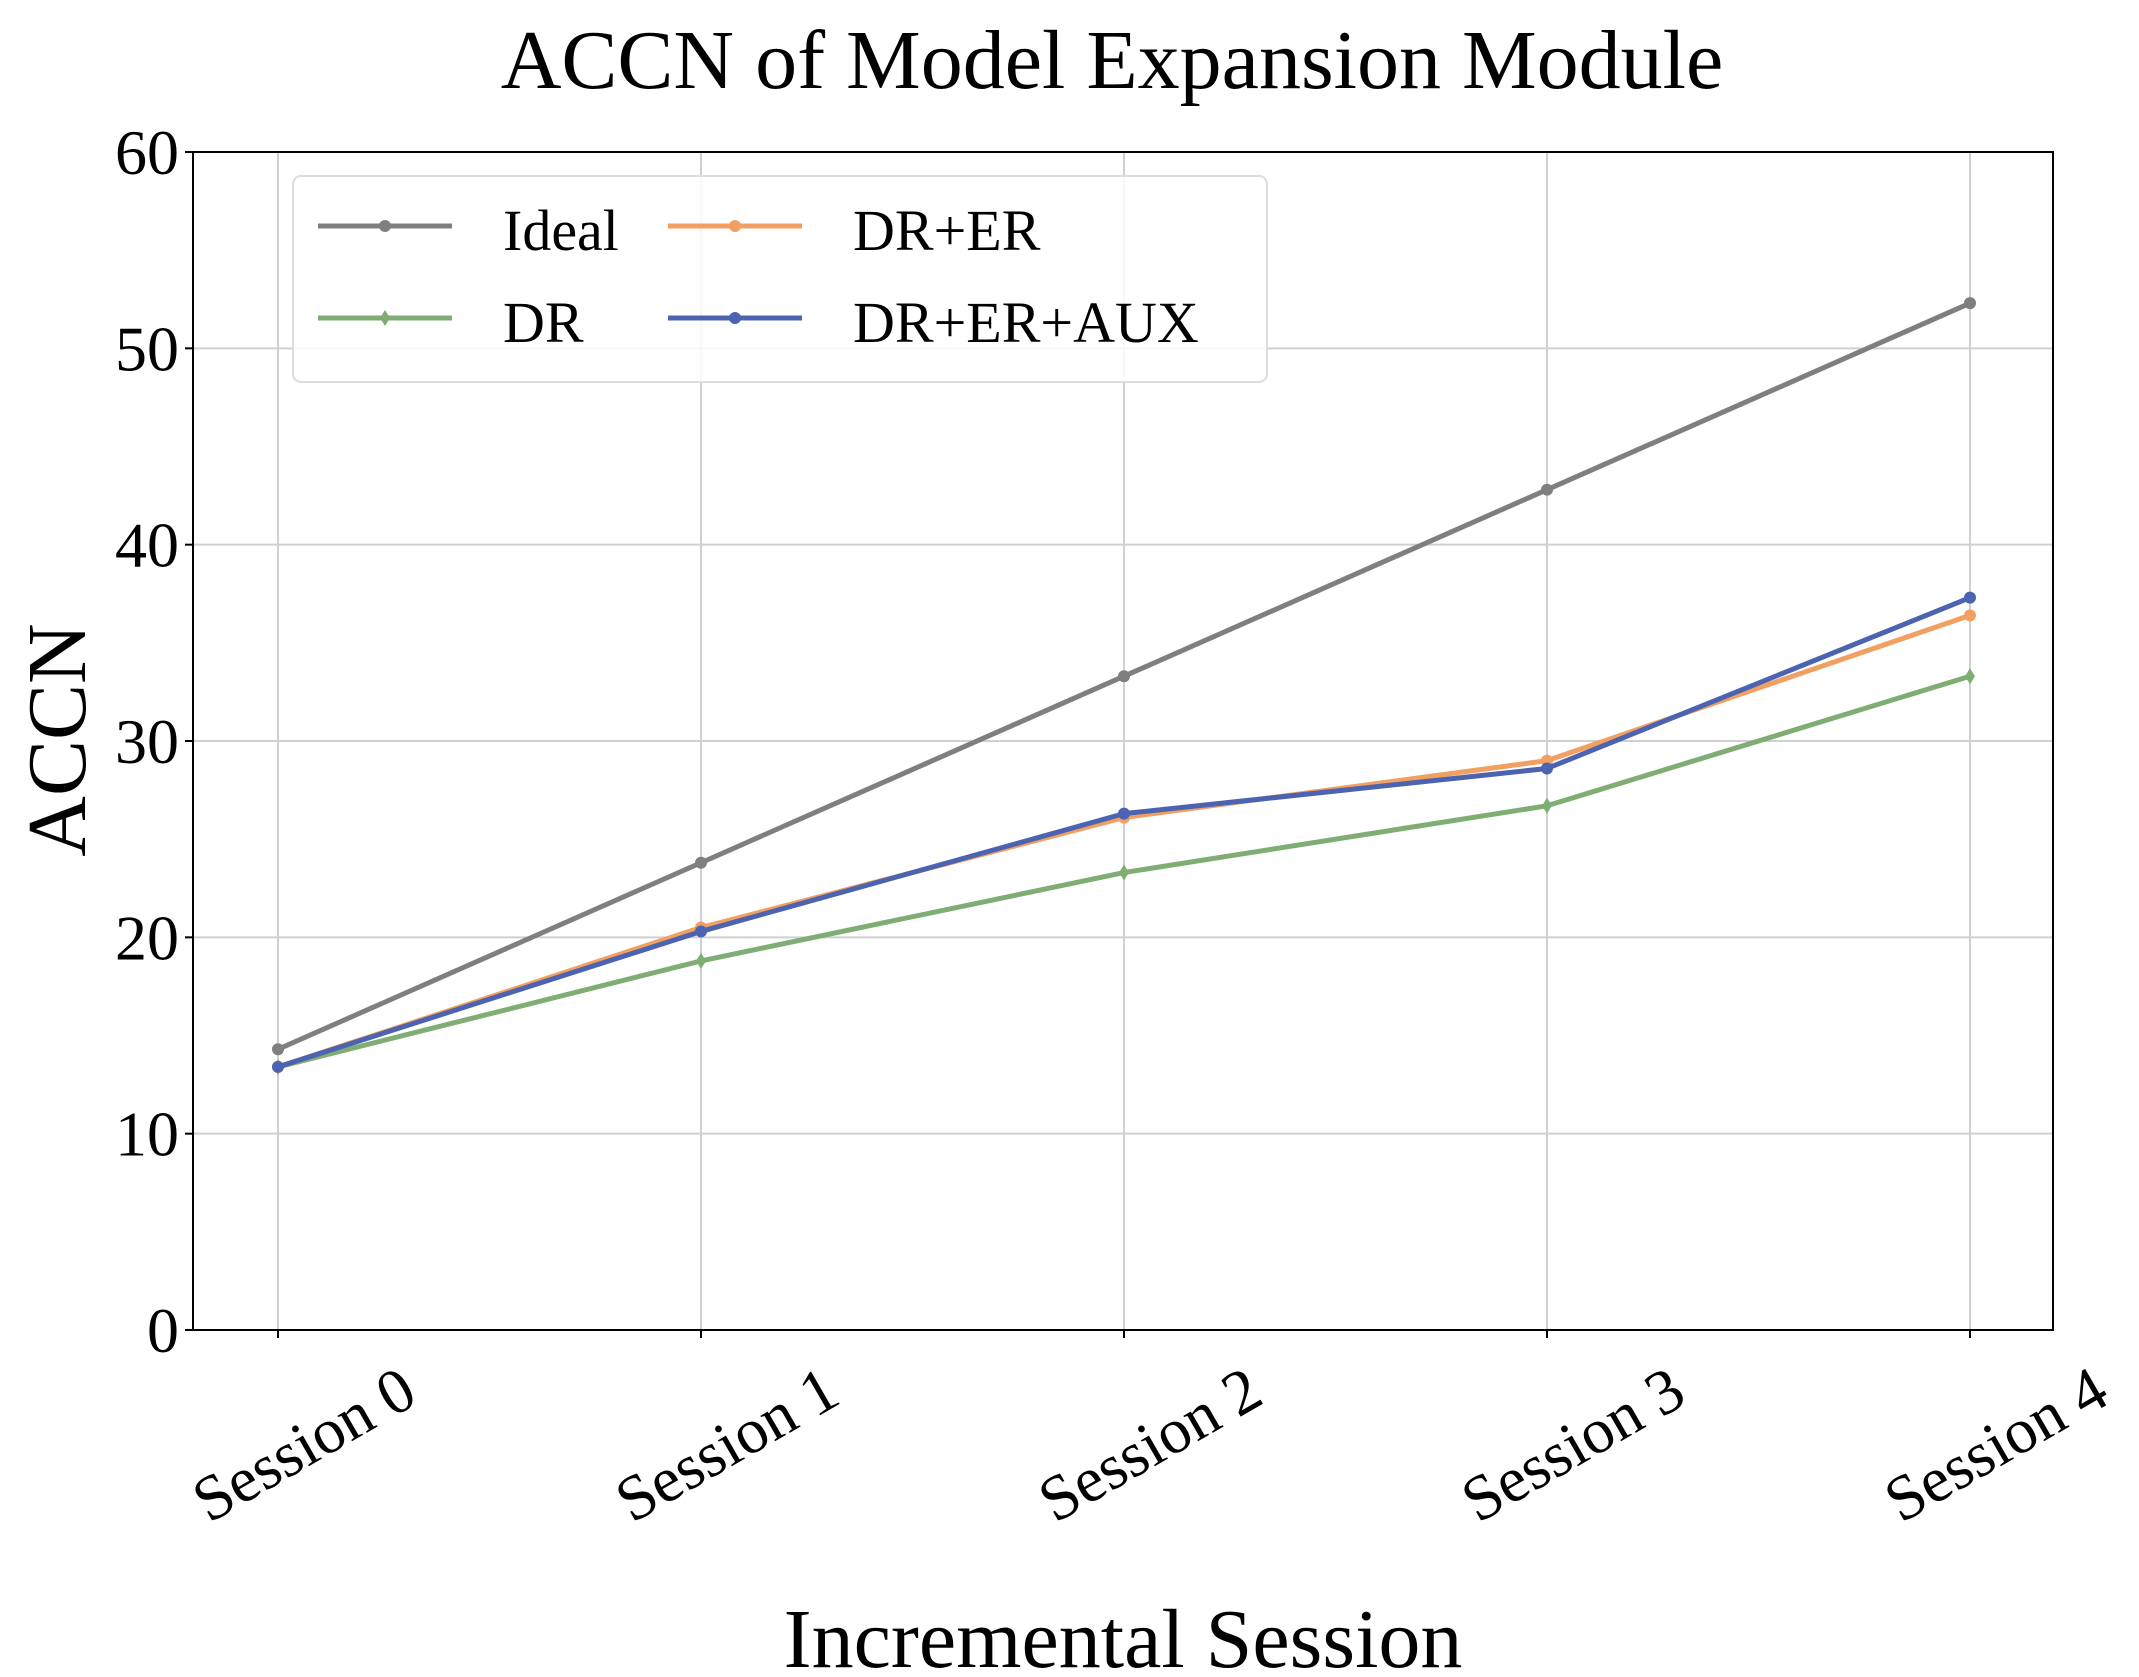  Describe the element at coordinates (304, 1444) in the screenshot. I see `x-tick-label: Session 0` at that location.